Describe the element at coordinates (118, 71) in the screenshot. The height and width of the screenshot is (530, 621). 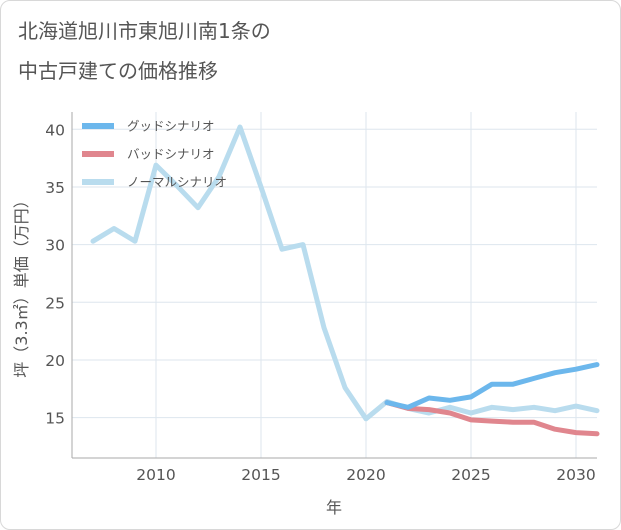
I see `chart-title-line-2: 中古戸建ての価格推移` at that location.